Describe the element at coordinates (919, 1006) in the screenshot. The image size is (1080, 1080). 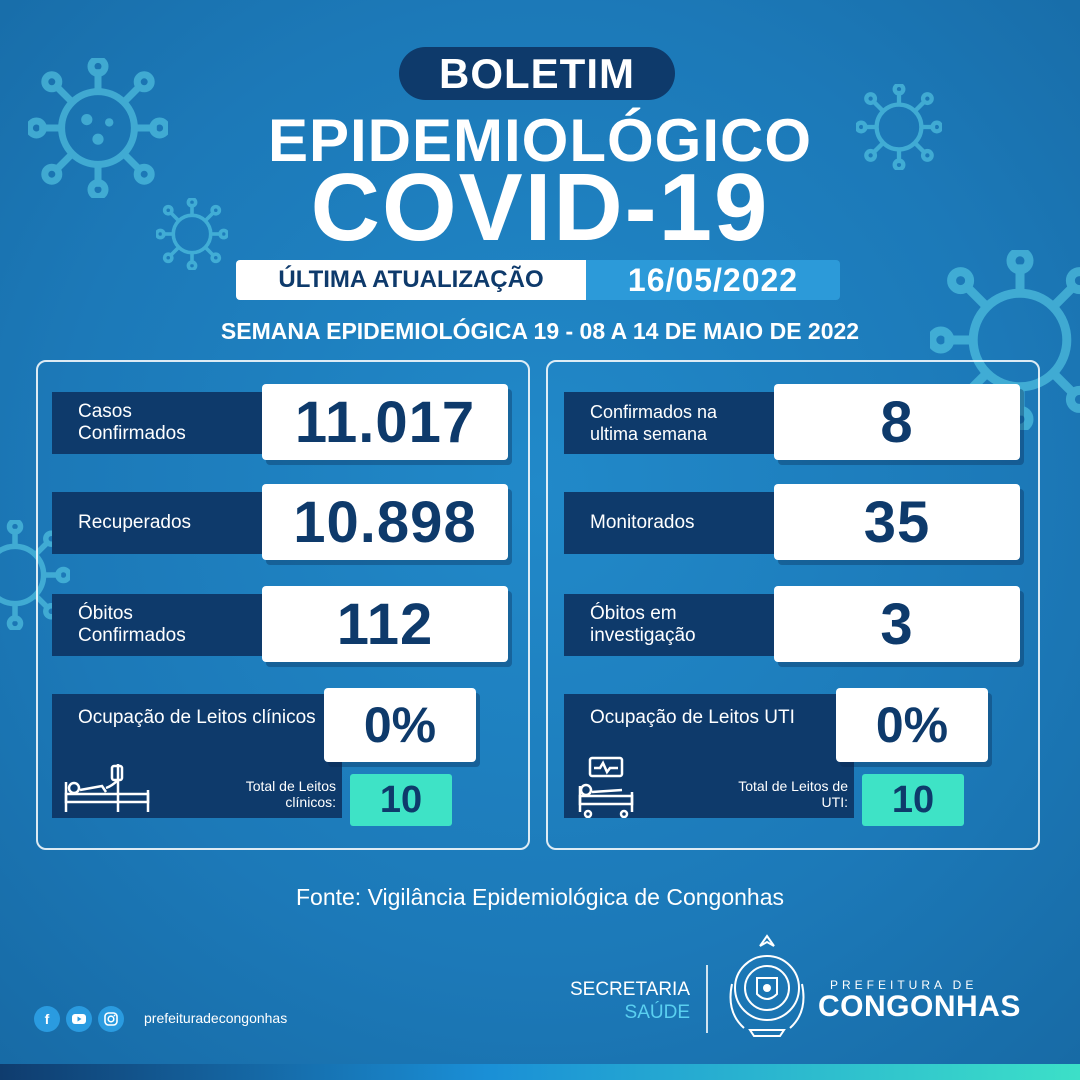
I see `prefeitura-name: CONGONHAS` at that location.